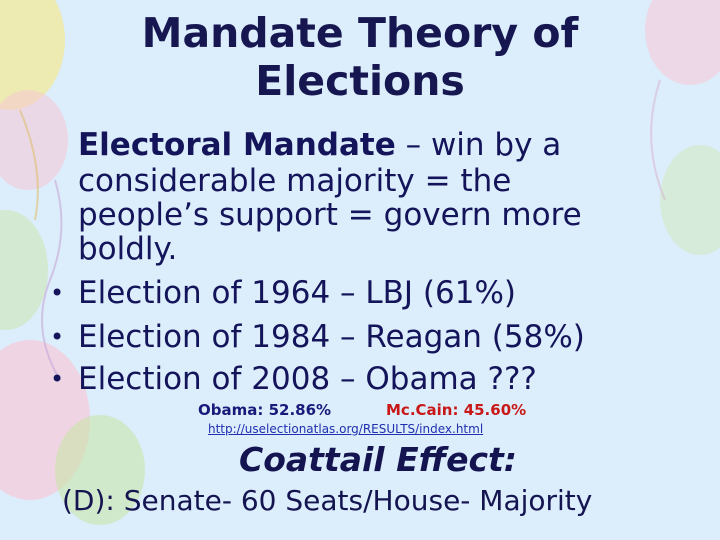  I want to click on electoral-mandate-term: Electoral Mandate, so click(237, 145).